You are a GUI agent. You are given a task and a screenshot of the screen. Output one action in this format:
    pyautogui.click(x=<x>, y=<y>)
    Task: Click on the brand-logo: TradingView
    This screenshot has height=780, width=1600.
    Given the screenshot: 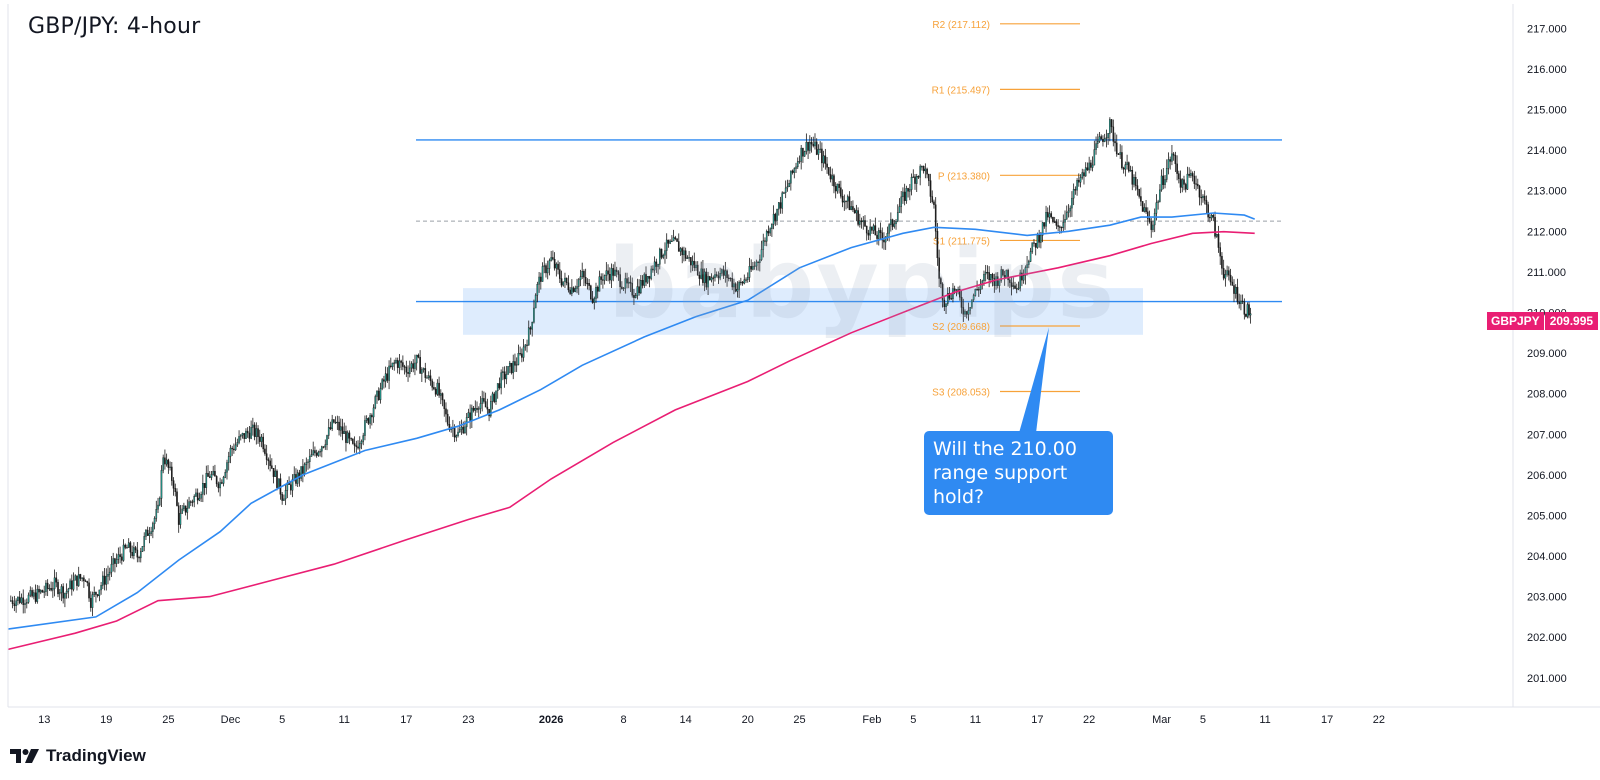 What is the action you would take?
    pyautogui.click(x=78, y=756)
    